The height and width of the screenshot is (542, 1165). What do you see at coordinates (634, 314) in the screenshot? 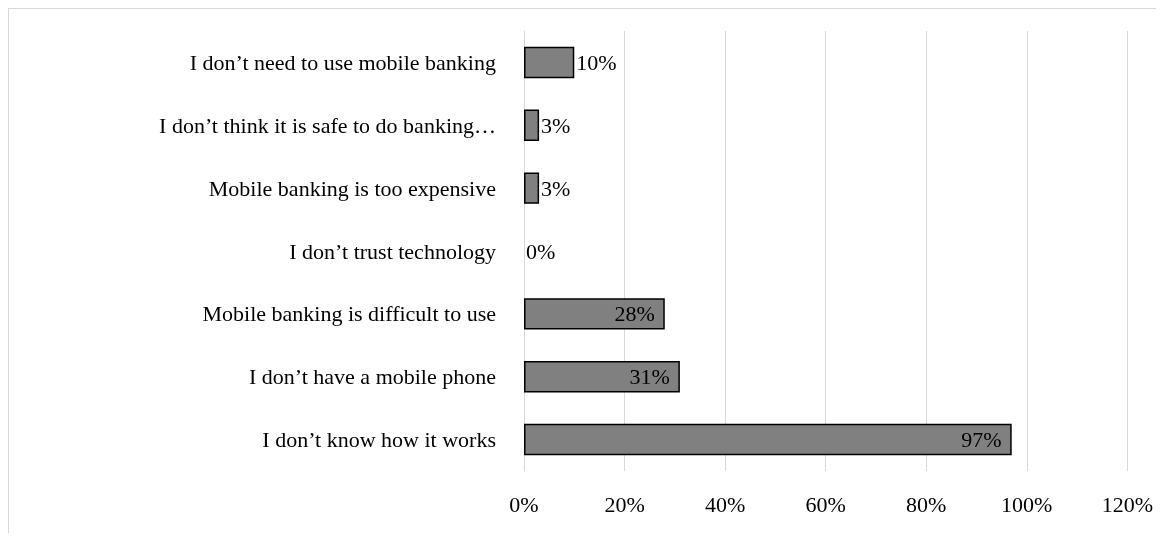
I see `data-label: 28%` at bounding box center [634, 314].